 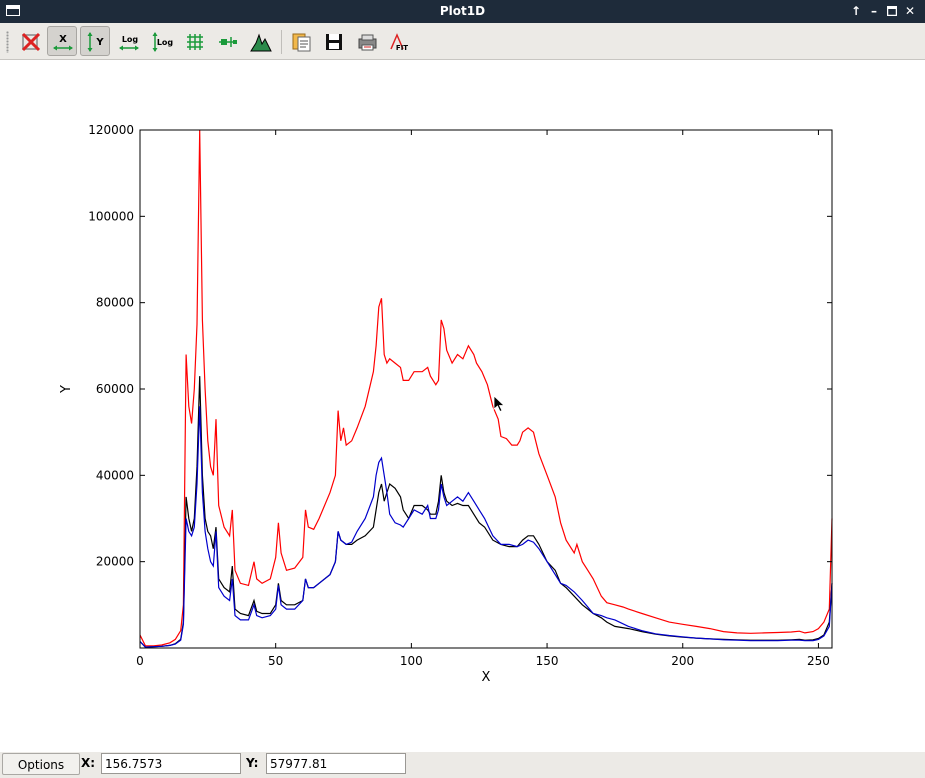 I want to click on keep-above-icon: ↑, so click(x=856, y=11).